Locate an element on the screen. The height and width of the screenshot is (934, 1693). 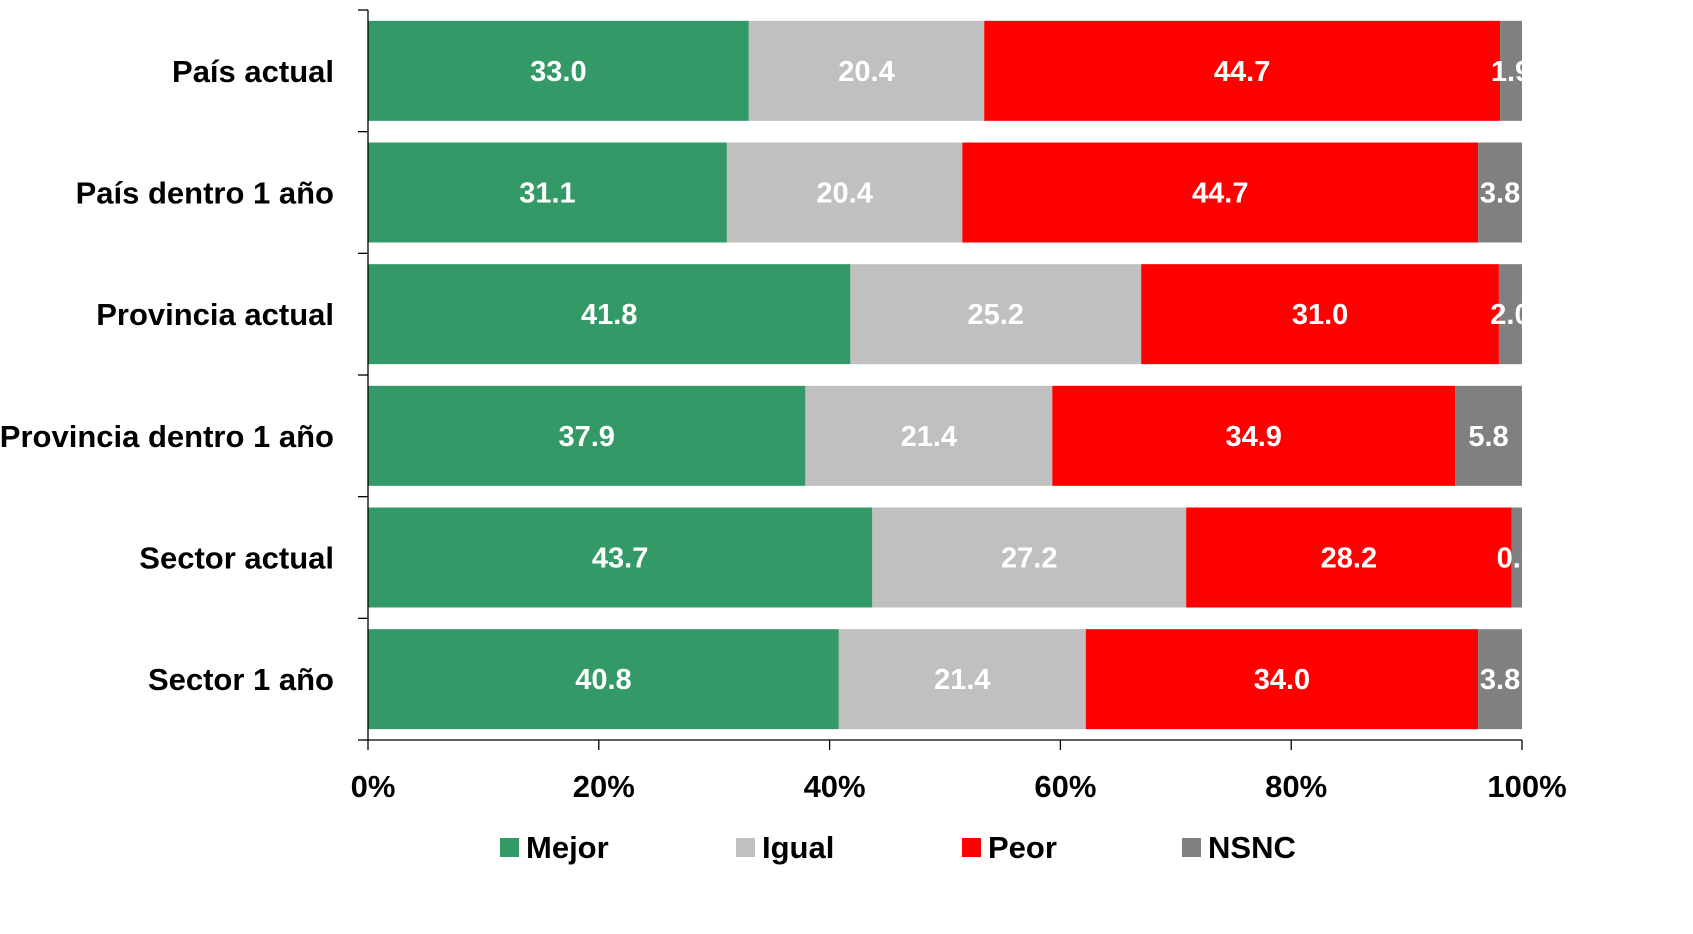
data-label-mejor-1: 31.1 is located at coordinates (547, 194).